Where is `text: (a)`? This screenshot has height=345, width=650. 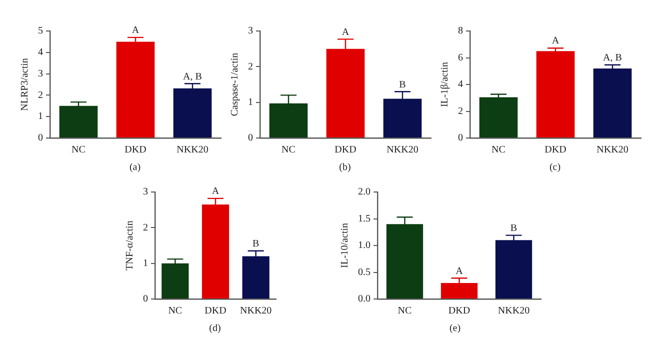 text: (a) is located at coordinates (135, 167).